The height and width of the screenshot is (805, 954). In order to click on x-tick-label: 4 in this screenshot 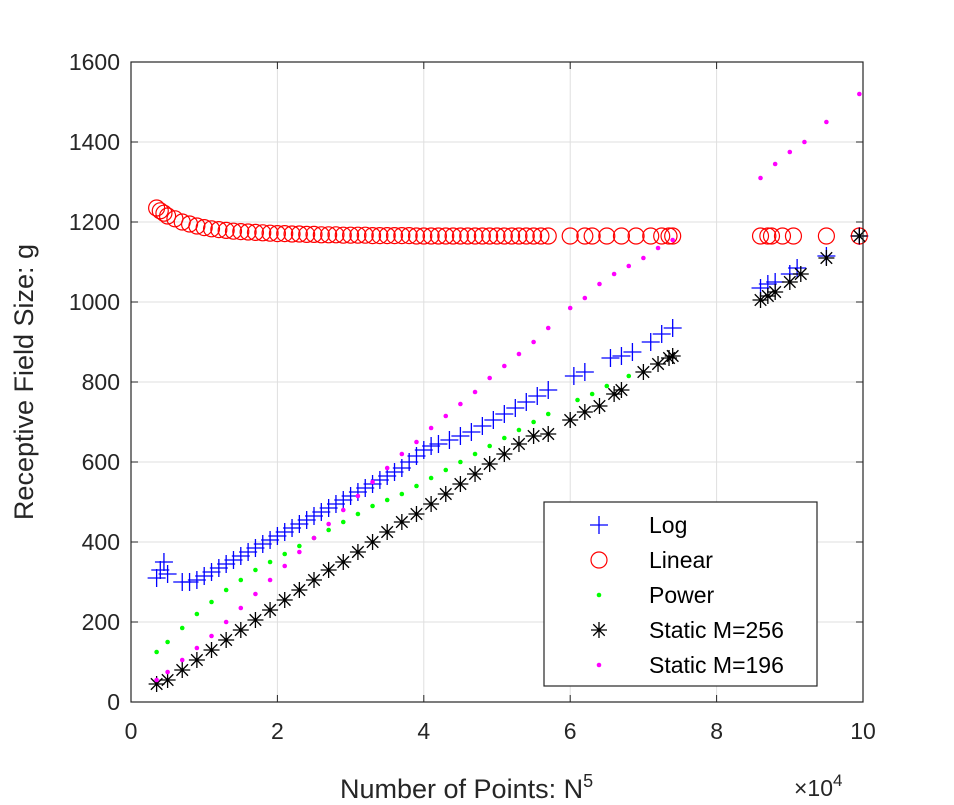, I will do `click(423, 731)`.